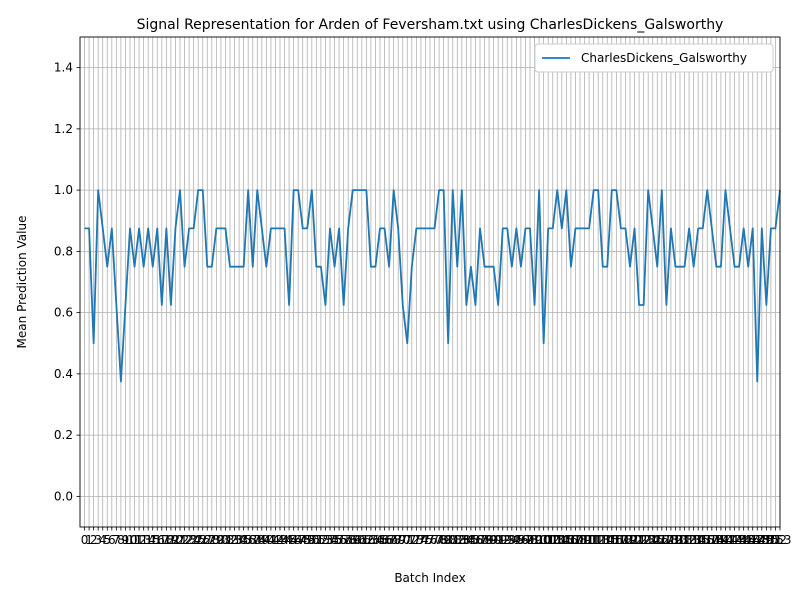 The height and width of the screenshot is (600, 800). What do you see at coordinates (117, 540) in the screenshot?
I see `x-tick-label: 7` at bounding box center [117, 540].